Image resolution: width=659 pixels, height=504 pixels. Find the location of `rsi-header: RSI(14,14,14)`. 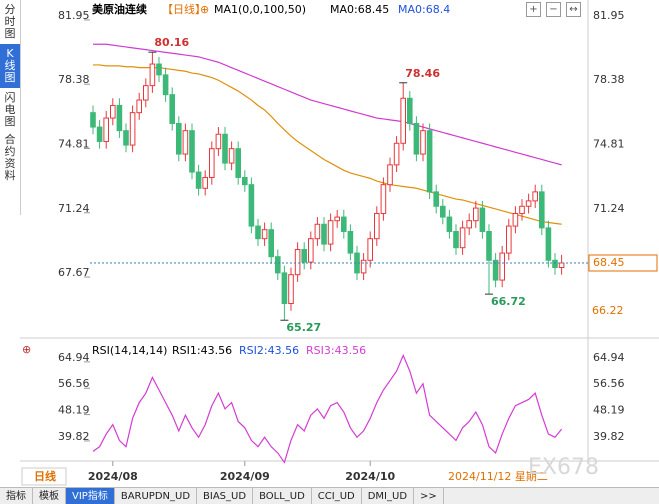

rsi-header: RSI(14,14,14) is located at coordinates (129, 350).